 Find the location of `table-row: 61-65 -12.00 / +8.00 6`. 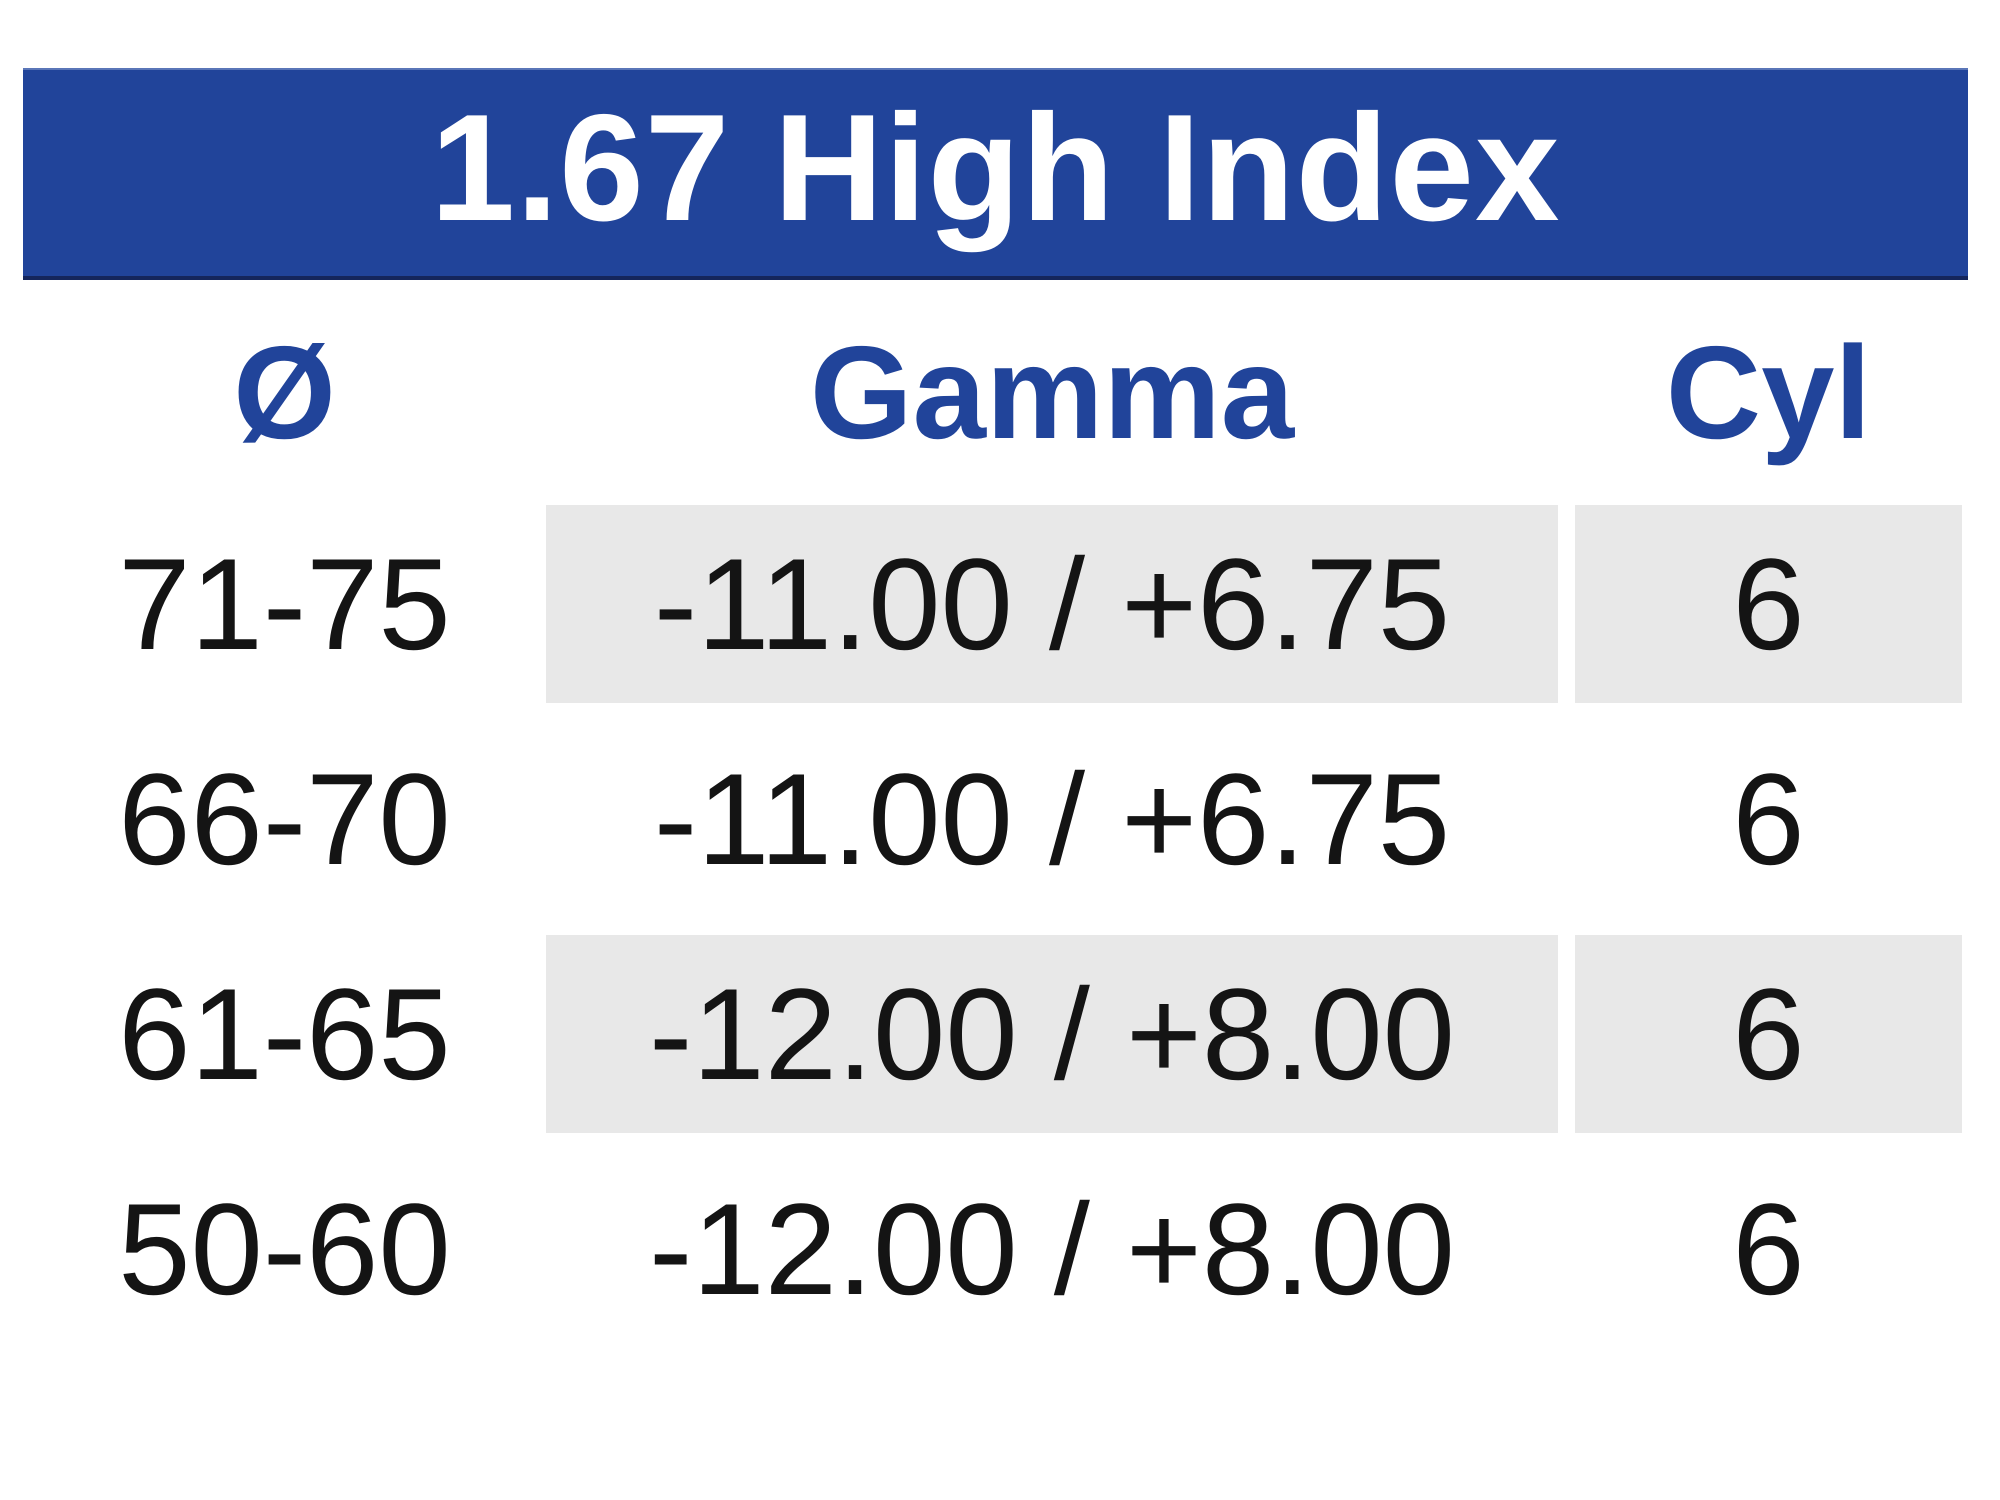

table-row: 61-65 -12.00 / +8.00 6 is located at coordinates (992, 1034).